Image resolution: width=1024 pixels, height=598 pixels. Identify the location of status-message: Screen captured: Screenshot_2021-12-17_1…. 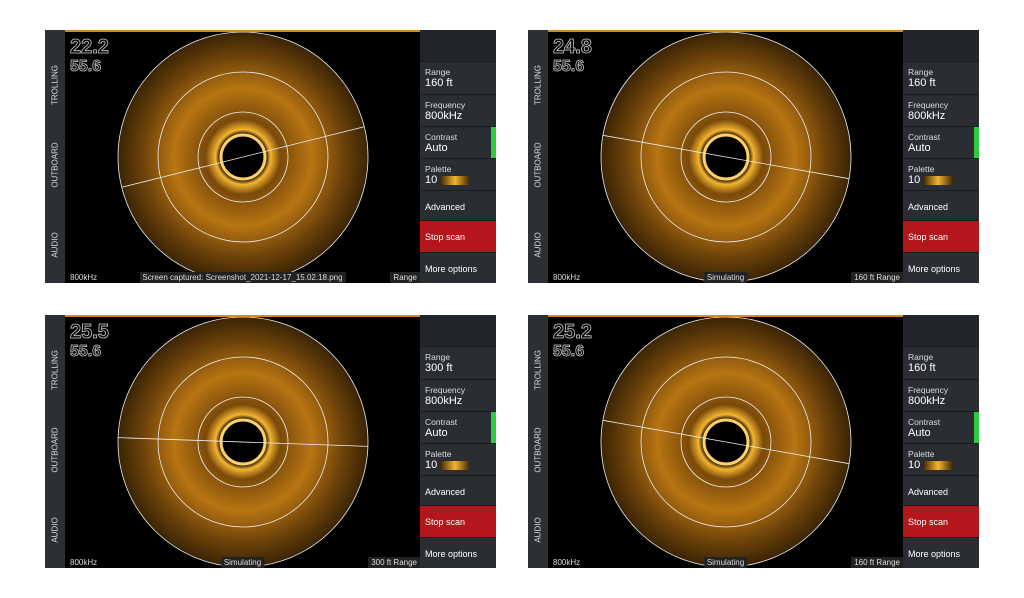
(242, 277).